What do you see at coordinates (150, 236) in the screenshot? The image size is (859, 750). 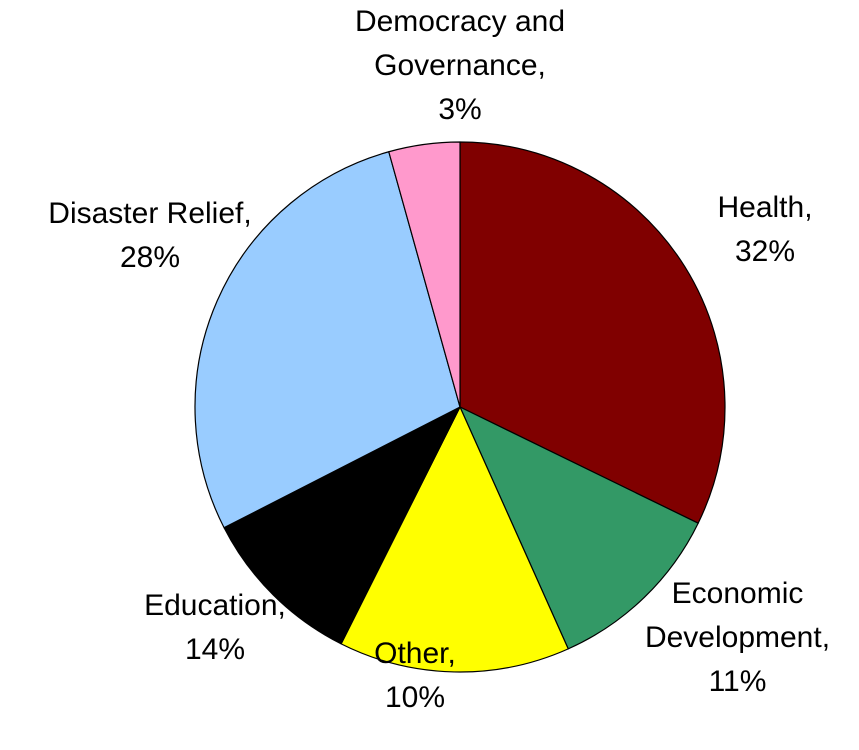 I see `label-disaster-relief: Disaster Relief, 28%` at bounding box center [150, 236].